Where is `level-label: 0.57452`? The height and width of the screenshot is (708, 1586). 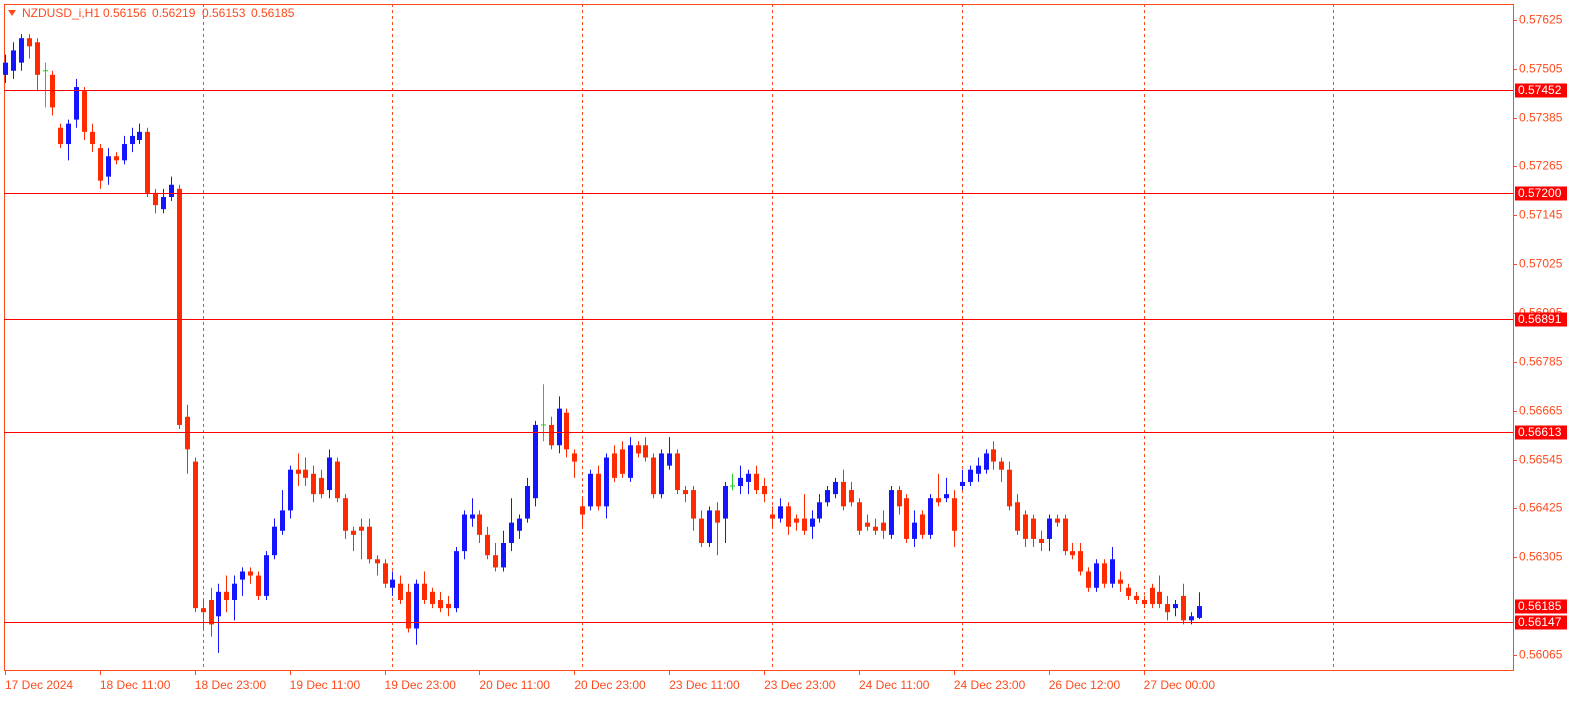 level-label: 0.57452 is located at coordinates (1540, 90).